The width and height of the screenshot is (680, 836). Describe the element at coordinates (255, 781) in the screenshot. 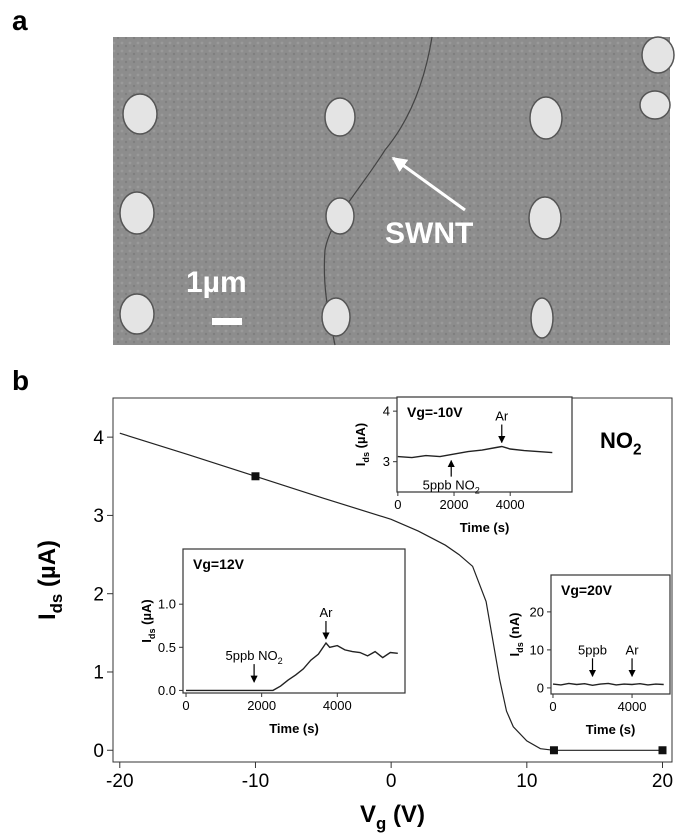

I see `x-tick-label: -10` at that location.